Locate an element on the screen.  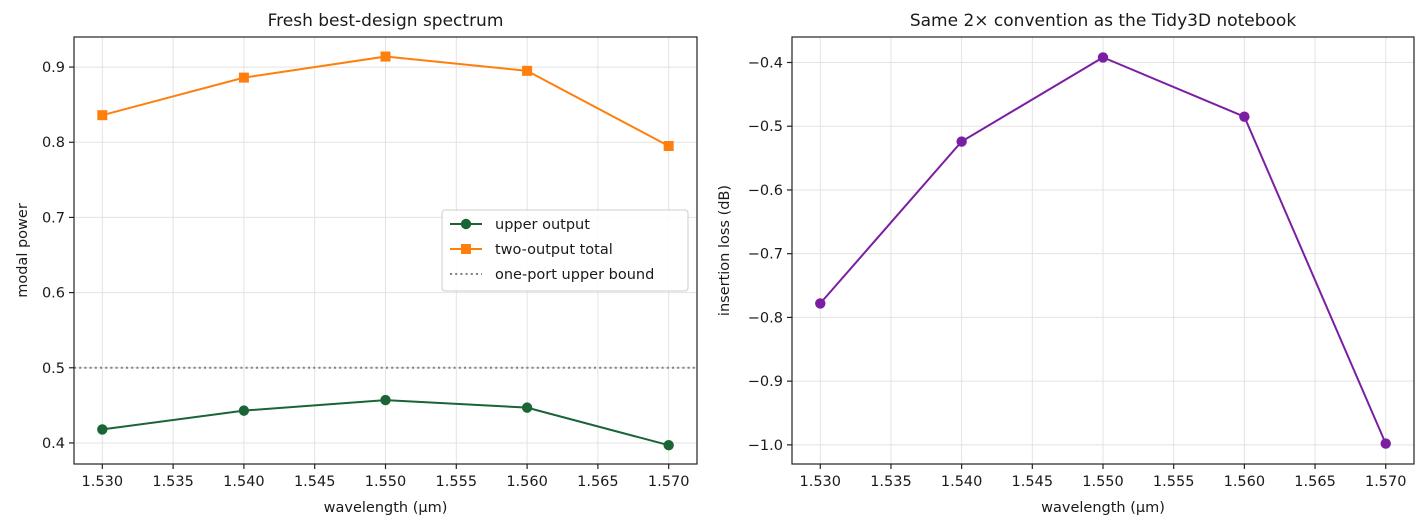
left-chart-x-tick-label: 1.555 is located at coordinates (457, 482).